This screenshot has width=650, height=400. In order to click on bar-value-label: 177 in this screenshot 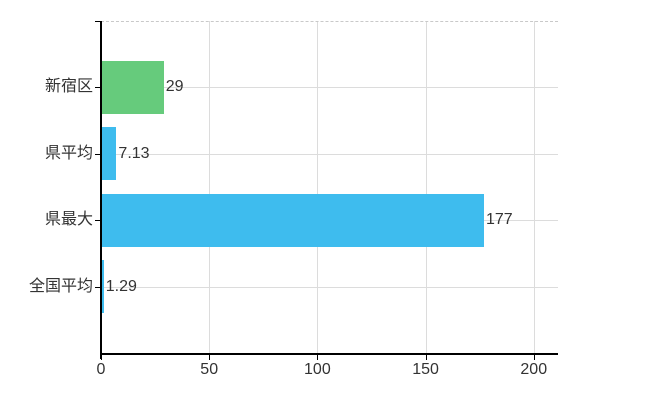, I will do `click(499, 220)`.